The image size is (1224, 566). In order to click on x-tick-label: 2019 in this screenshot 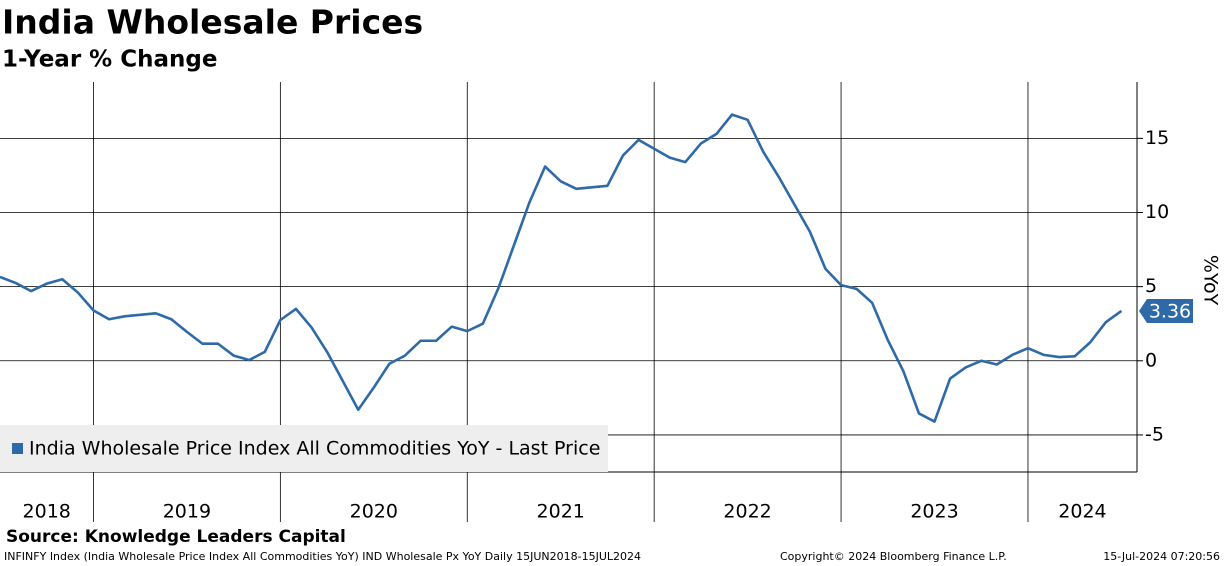, I will do `click(187, 512)`.